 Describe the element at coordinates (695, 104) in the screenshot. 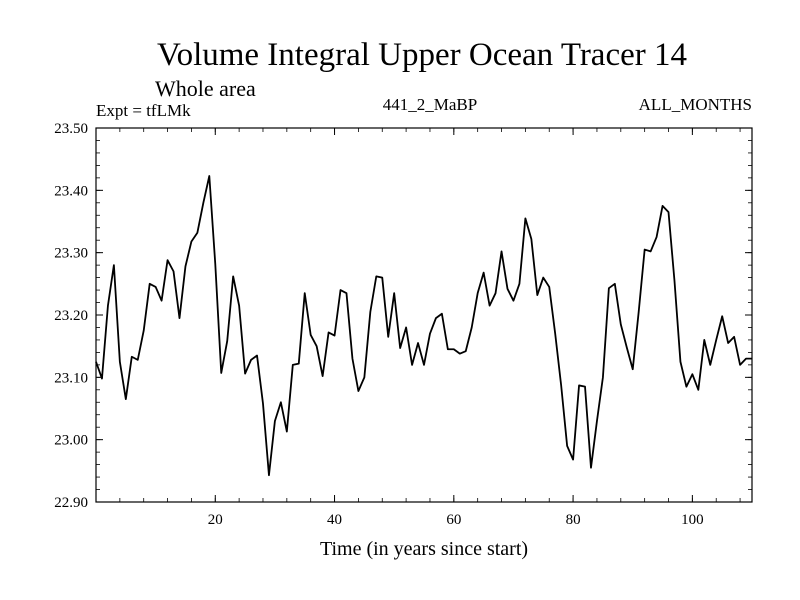

I see `months-label: ALL_MONTHS` at that location.